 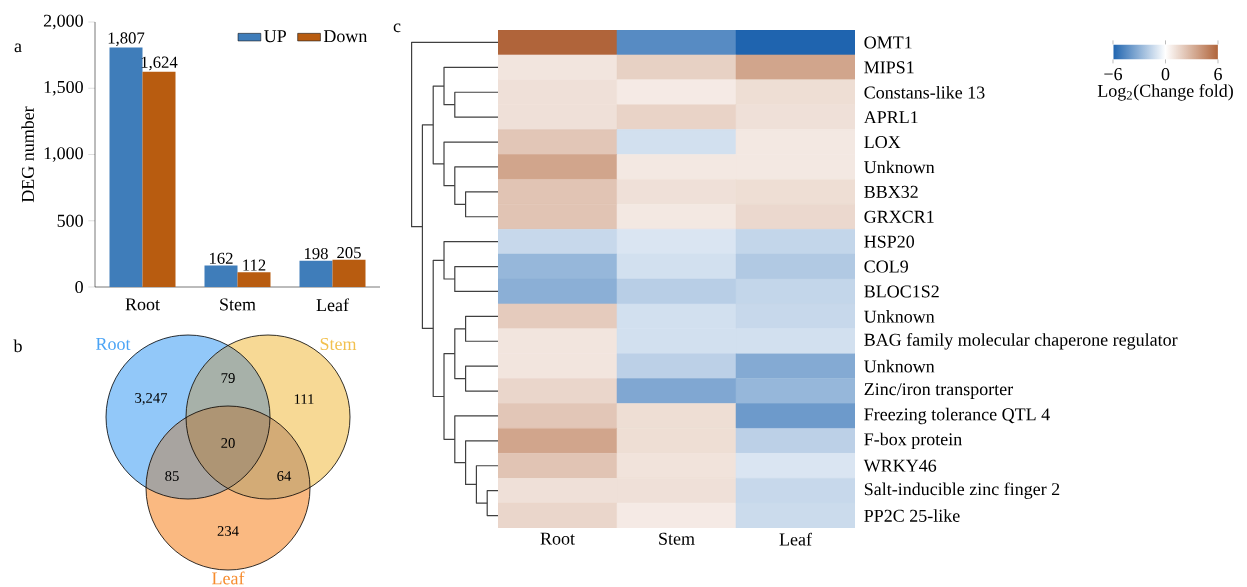 I want to click on y-axis-title: DEG number, so click(x=27, y=154).